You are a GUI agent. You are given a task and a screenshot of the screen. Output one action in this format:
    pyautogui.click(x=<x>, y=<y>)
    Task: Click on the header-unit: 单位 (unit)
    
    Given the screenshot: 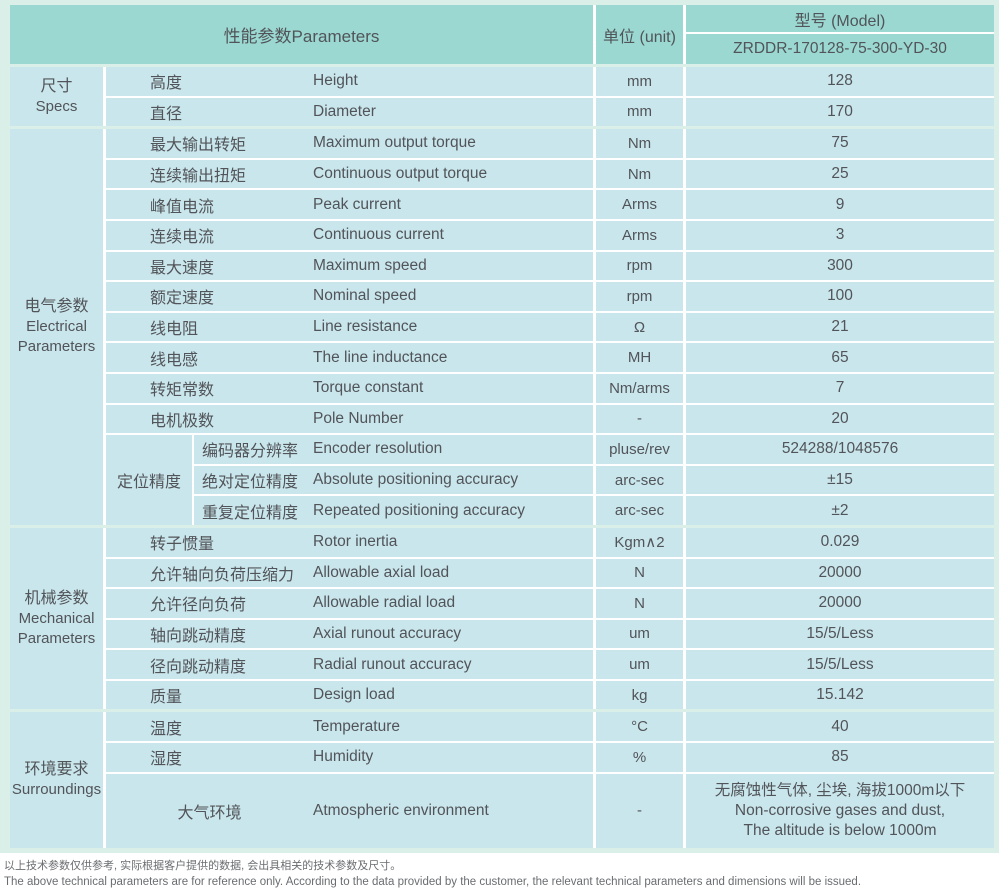 What is the action you would take?
    pyautogui.click(x=639, y=34)
    